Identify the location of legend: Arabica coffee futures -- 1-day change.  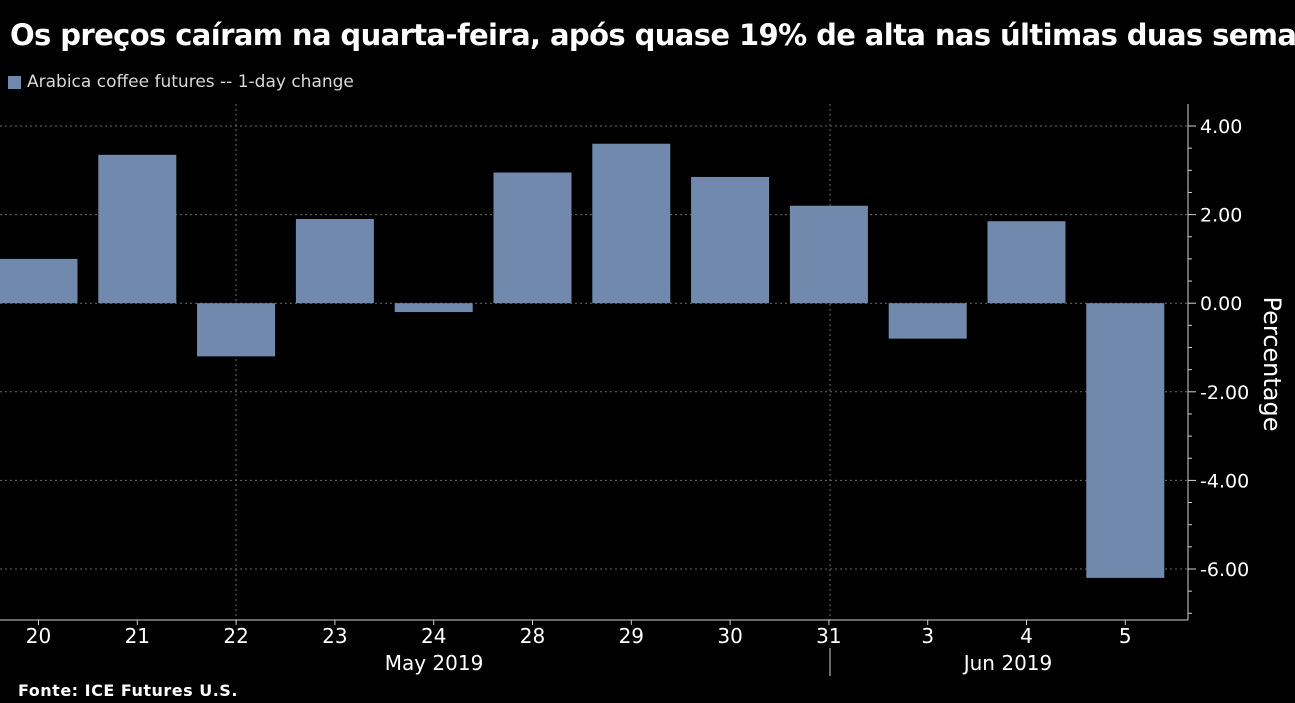
(181, 82).